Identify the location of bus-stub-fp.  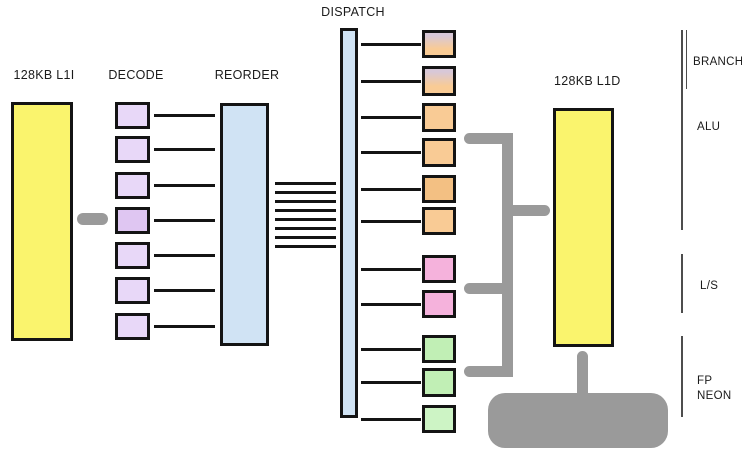
(488, 371).